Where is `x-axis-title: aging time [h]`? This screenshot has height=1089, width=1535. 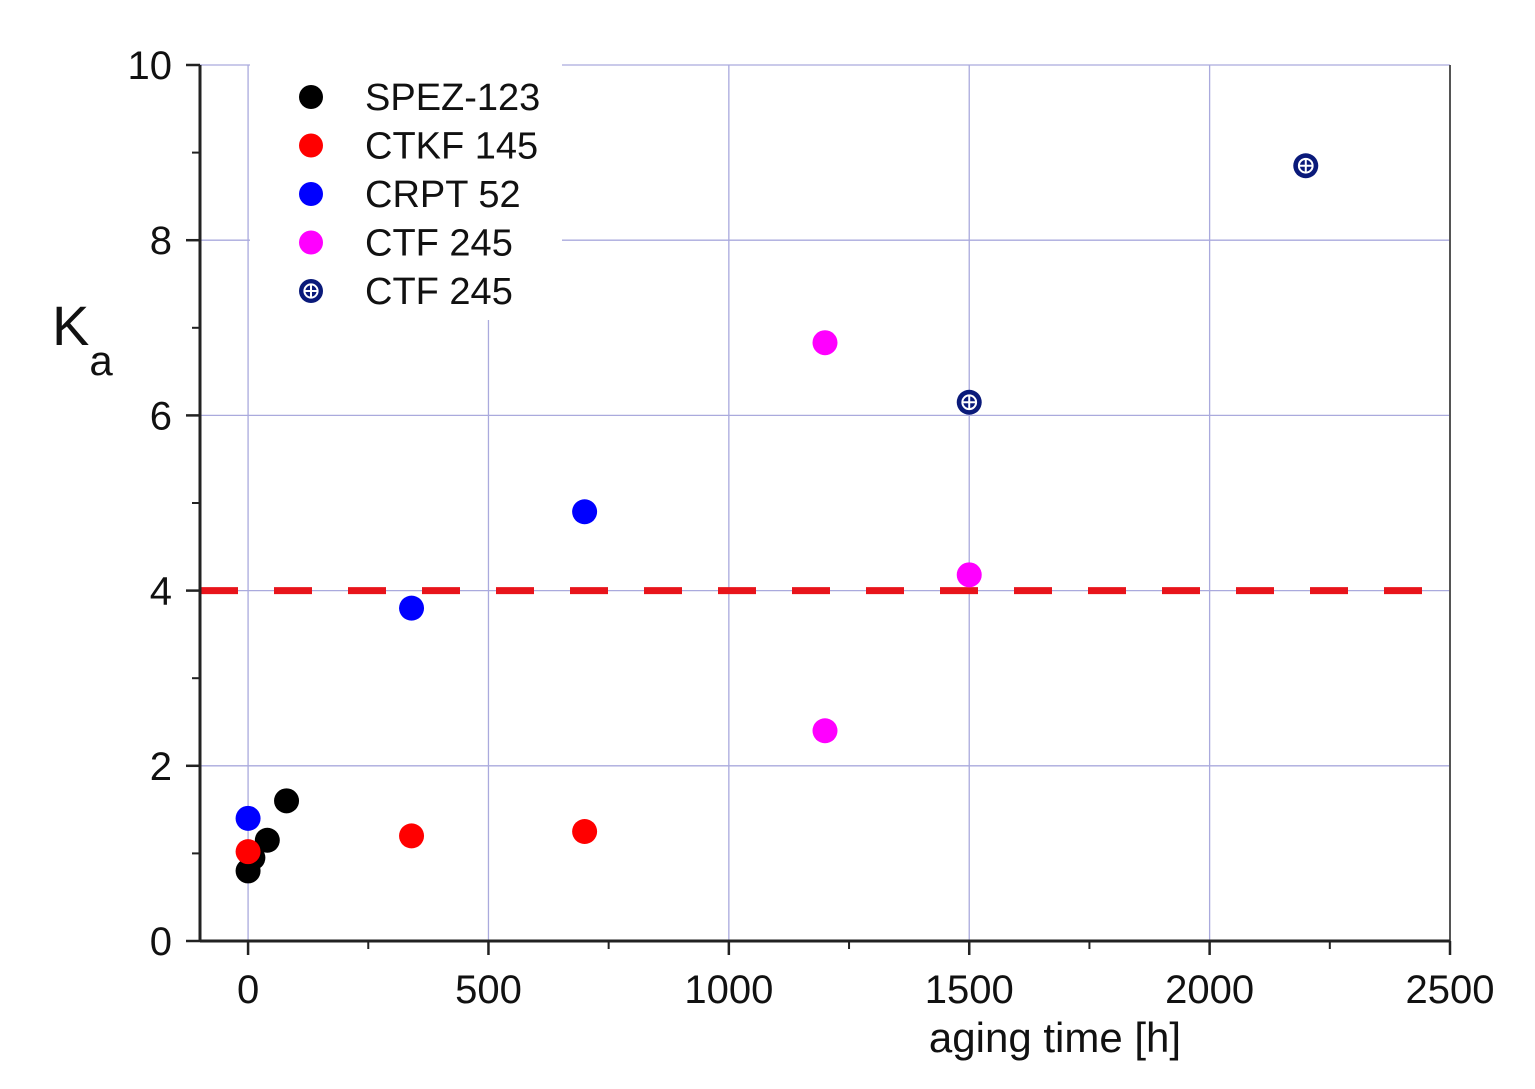 x-axis-title: aging time [h] is located at coordinates (1055, 1037).